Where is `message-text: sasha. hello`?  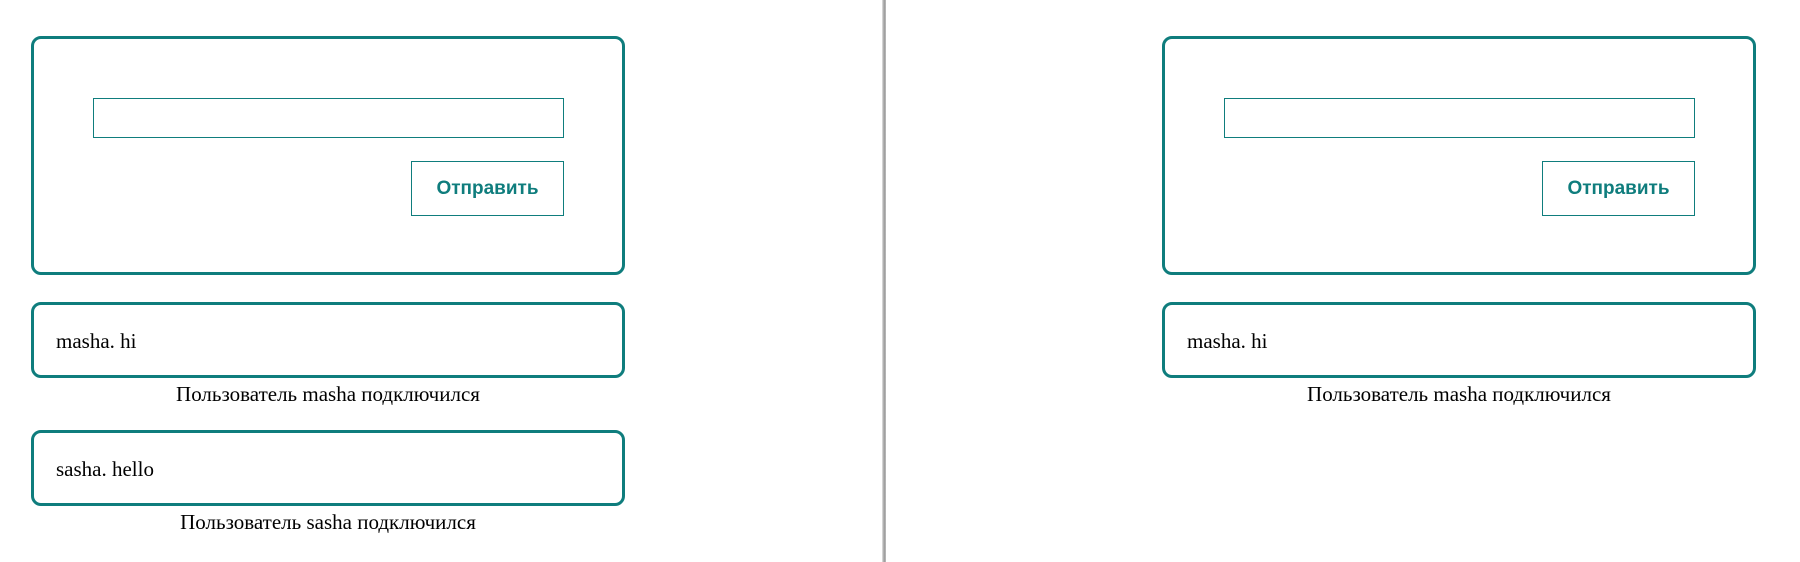 message-text: sasha. hello is located at coordinates (105, 469).